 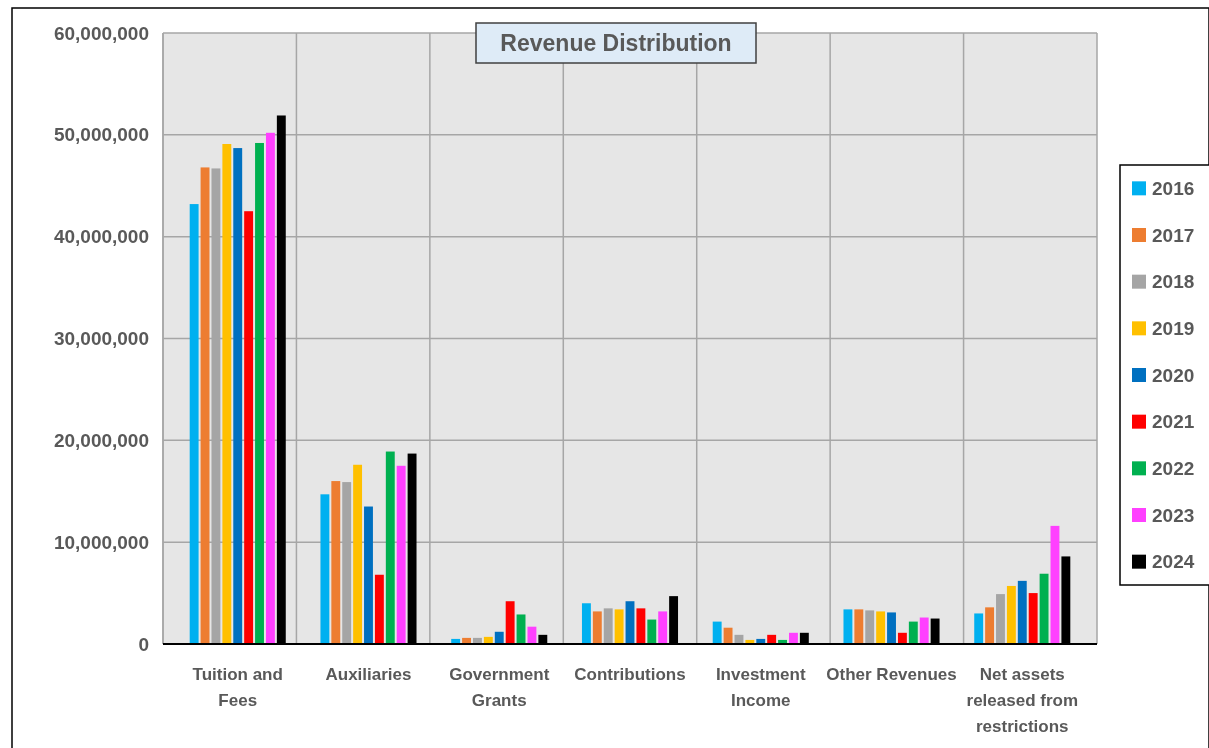 What do you see at coordinates (101, 542) in the screenshot?
I see `y-tick-label: 10,000,000` at bounding box center [101, 542].